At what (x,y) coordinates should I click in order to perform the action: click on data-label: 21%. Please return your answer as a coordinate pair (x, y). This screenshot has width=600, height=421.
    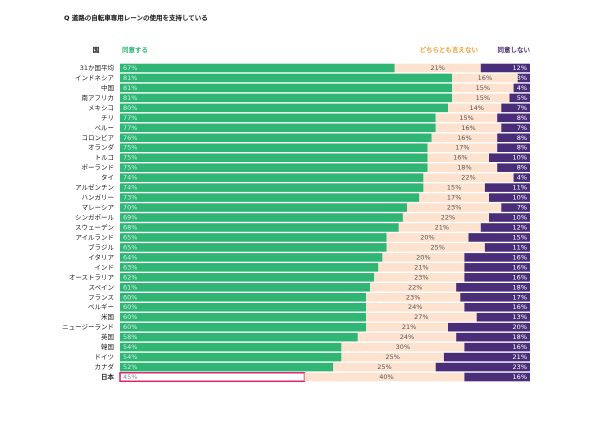
    Looking at the image, I should click on (442, 227).